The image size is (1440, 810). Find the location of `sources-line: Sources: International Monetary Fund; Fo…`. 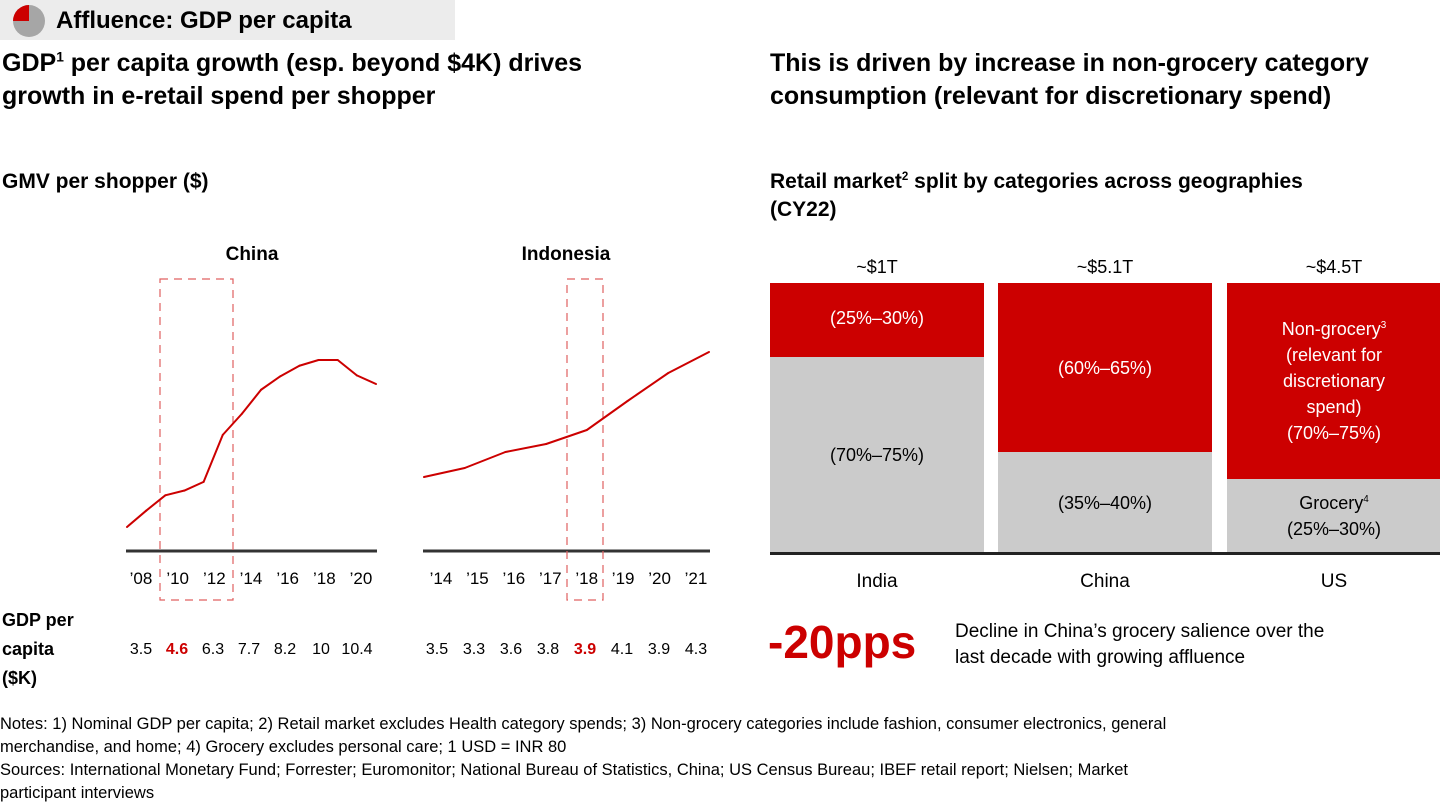

sources-line: Sources: International Monetary Fund; Fo… is located at coordinates (564, 770).